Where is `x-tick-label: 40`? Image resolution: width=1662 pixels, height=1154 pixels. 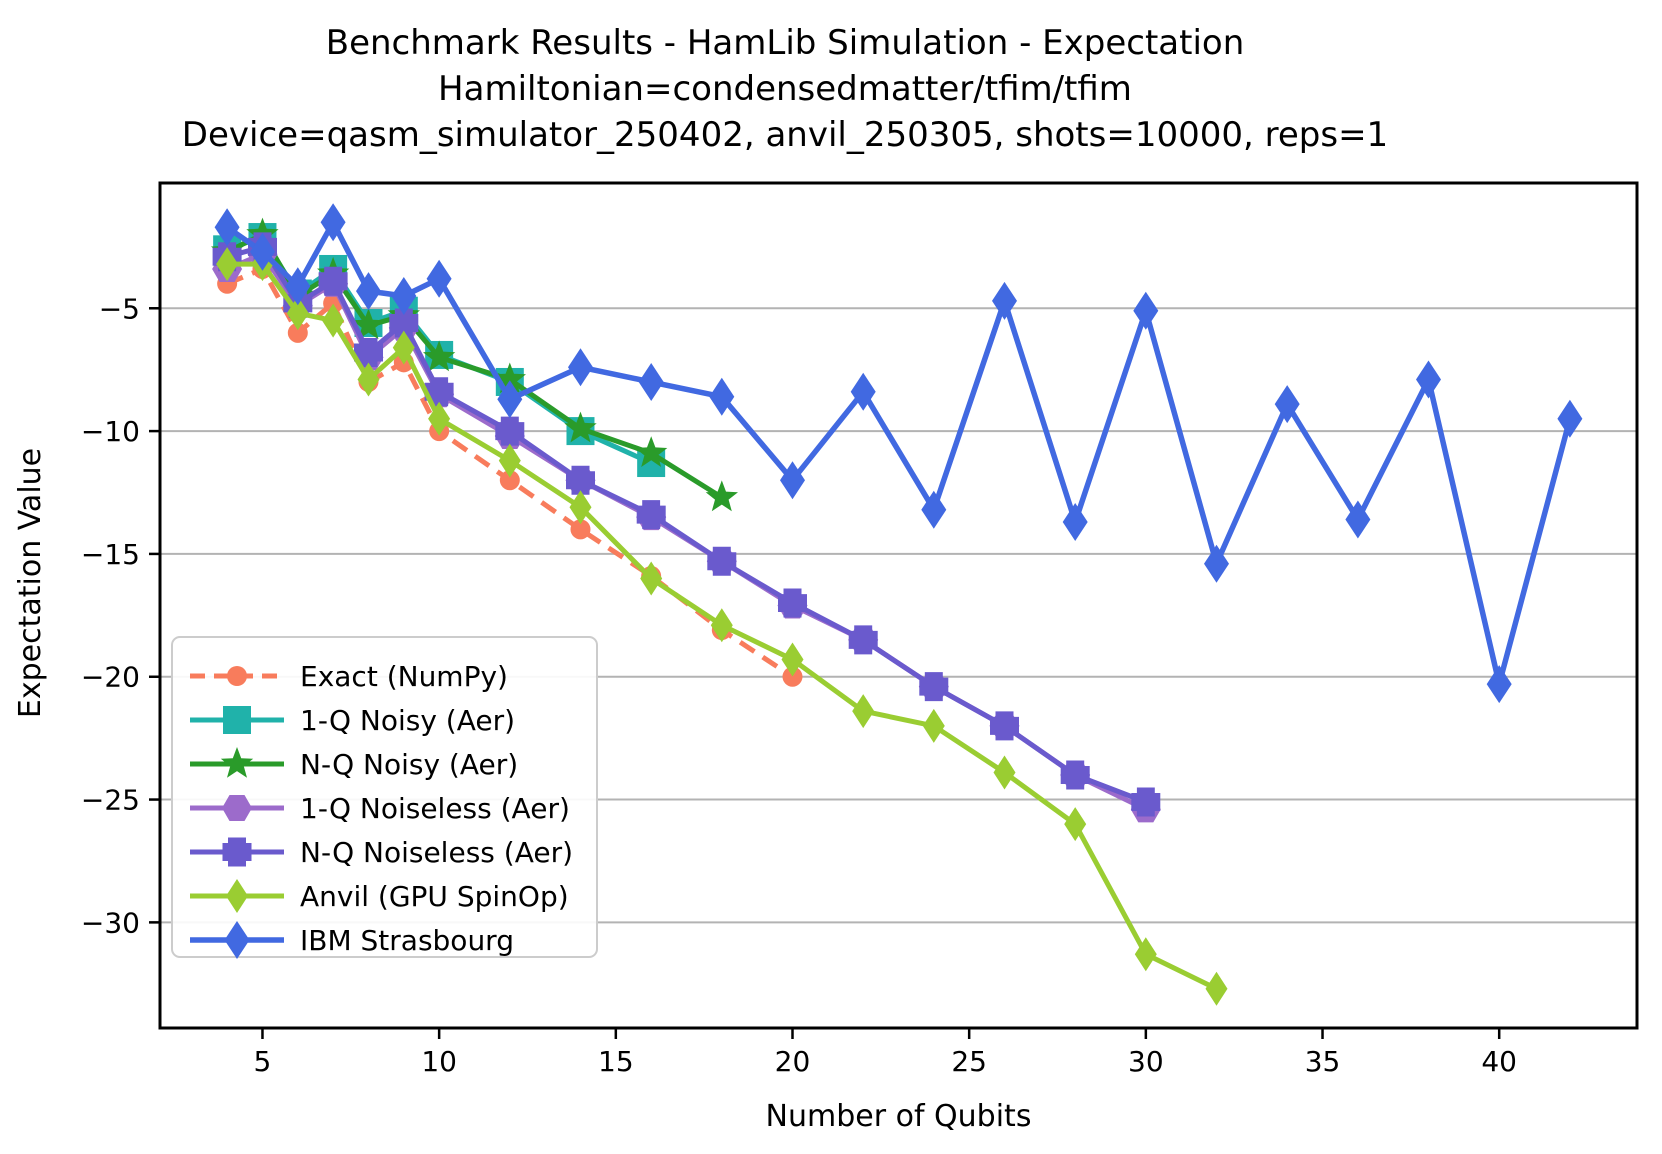 x-tick-label: 40 is located at coordinates (1499, 1061).